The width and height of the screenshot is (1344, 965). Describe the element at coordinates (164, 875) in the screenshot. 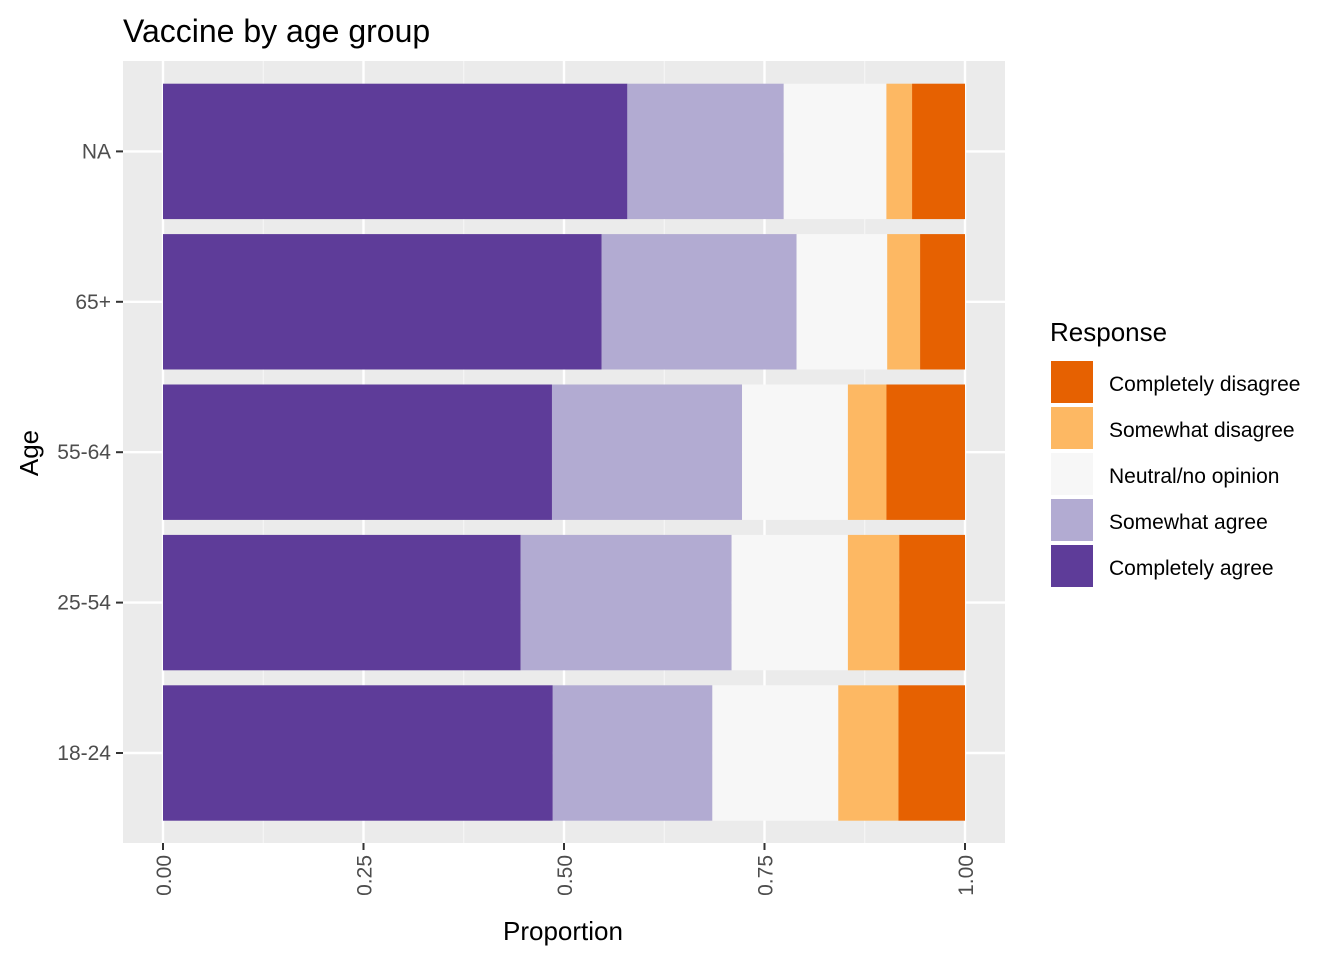

I see `x-tick-label: 0.00` at that location.